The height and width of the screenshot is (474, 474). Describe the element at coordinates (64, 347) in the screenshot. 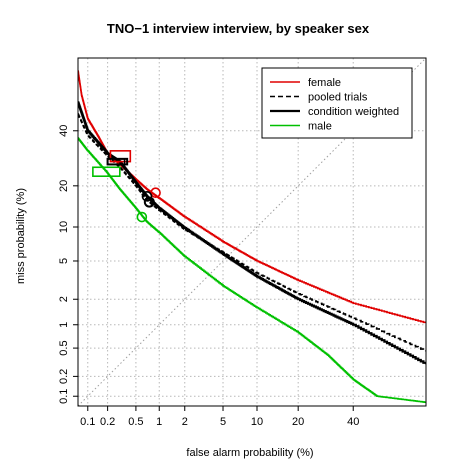

I see `y-tick-label: 0.5` at that location.